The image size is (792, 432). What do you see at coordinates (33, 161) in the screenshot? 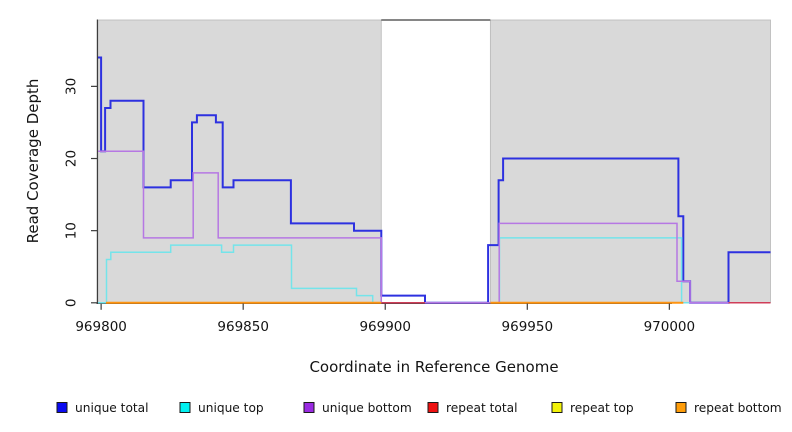
I see `y-axis-title: Read Coverage Depth` at bounding box center [33, 161].